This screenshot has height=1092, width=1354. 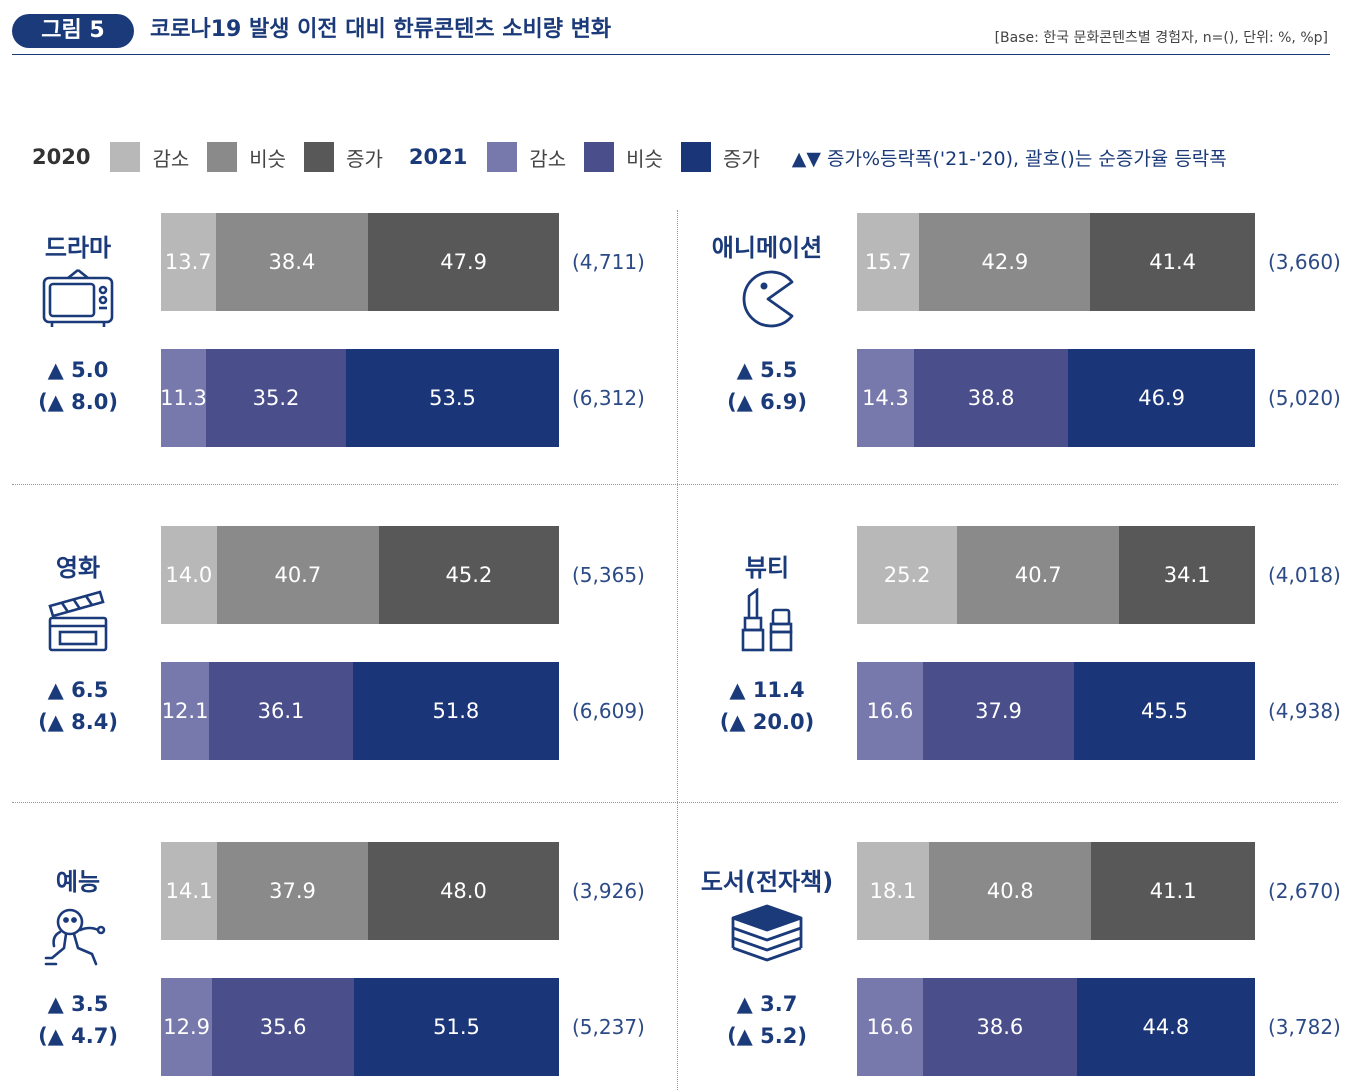 I want to click on bar-books-2021: 16.6 38.6 44.8, so click(x=1056, y=1027).